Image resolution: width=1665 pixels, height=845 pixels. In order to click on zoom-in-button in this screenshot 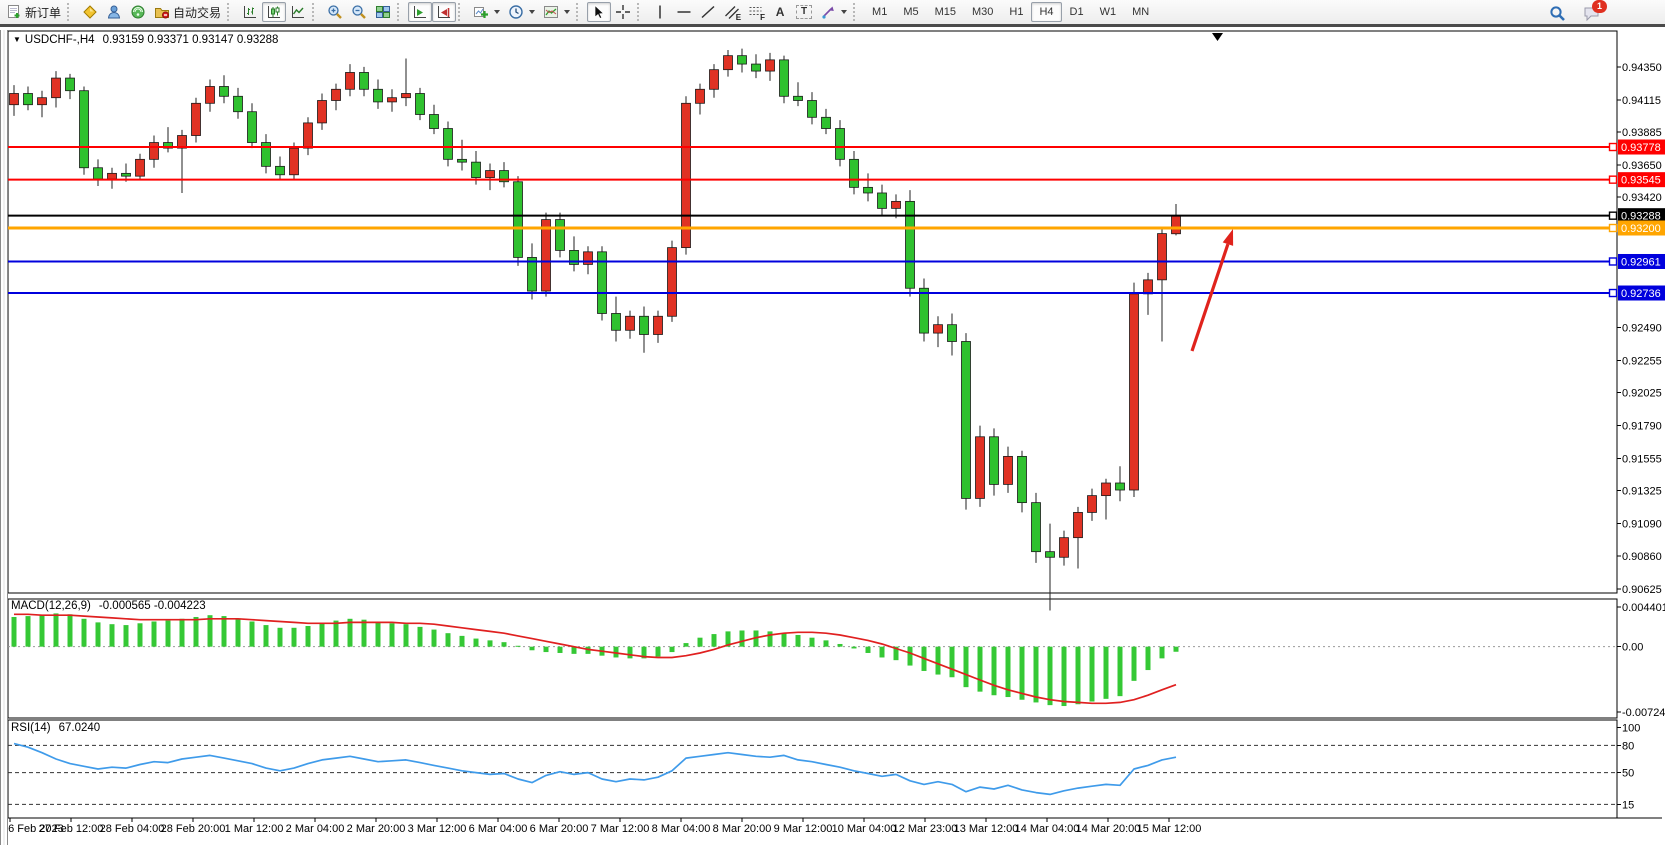, I will do `click(335, 12)`.